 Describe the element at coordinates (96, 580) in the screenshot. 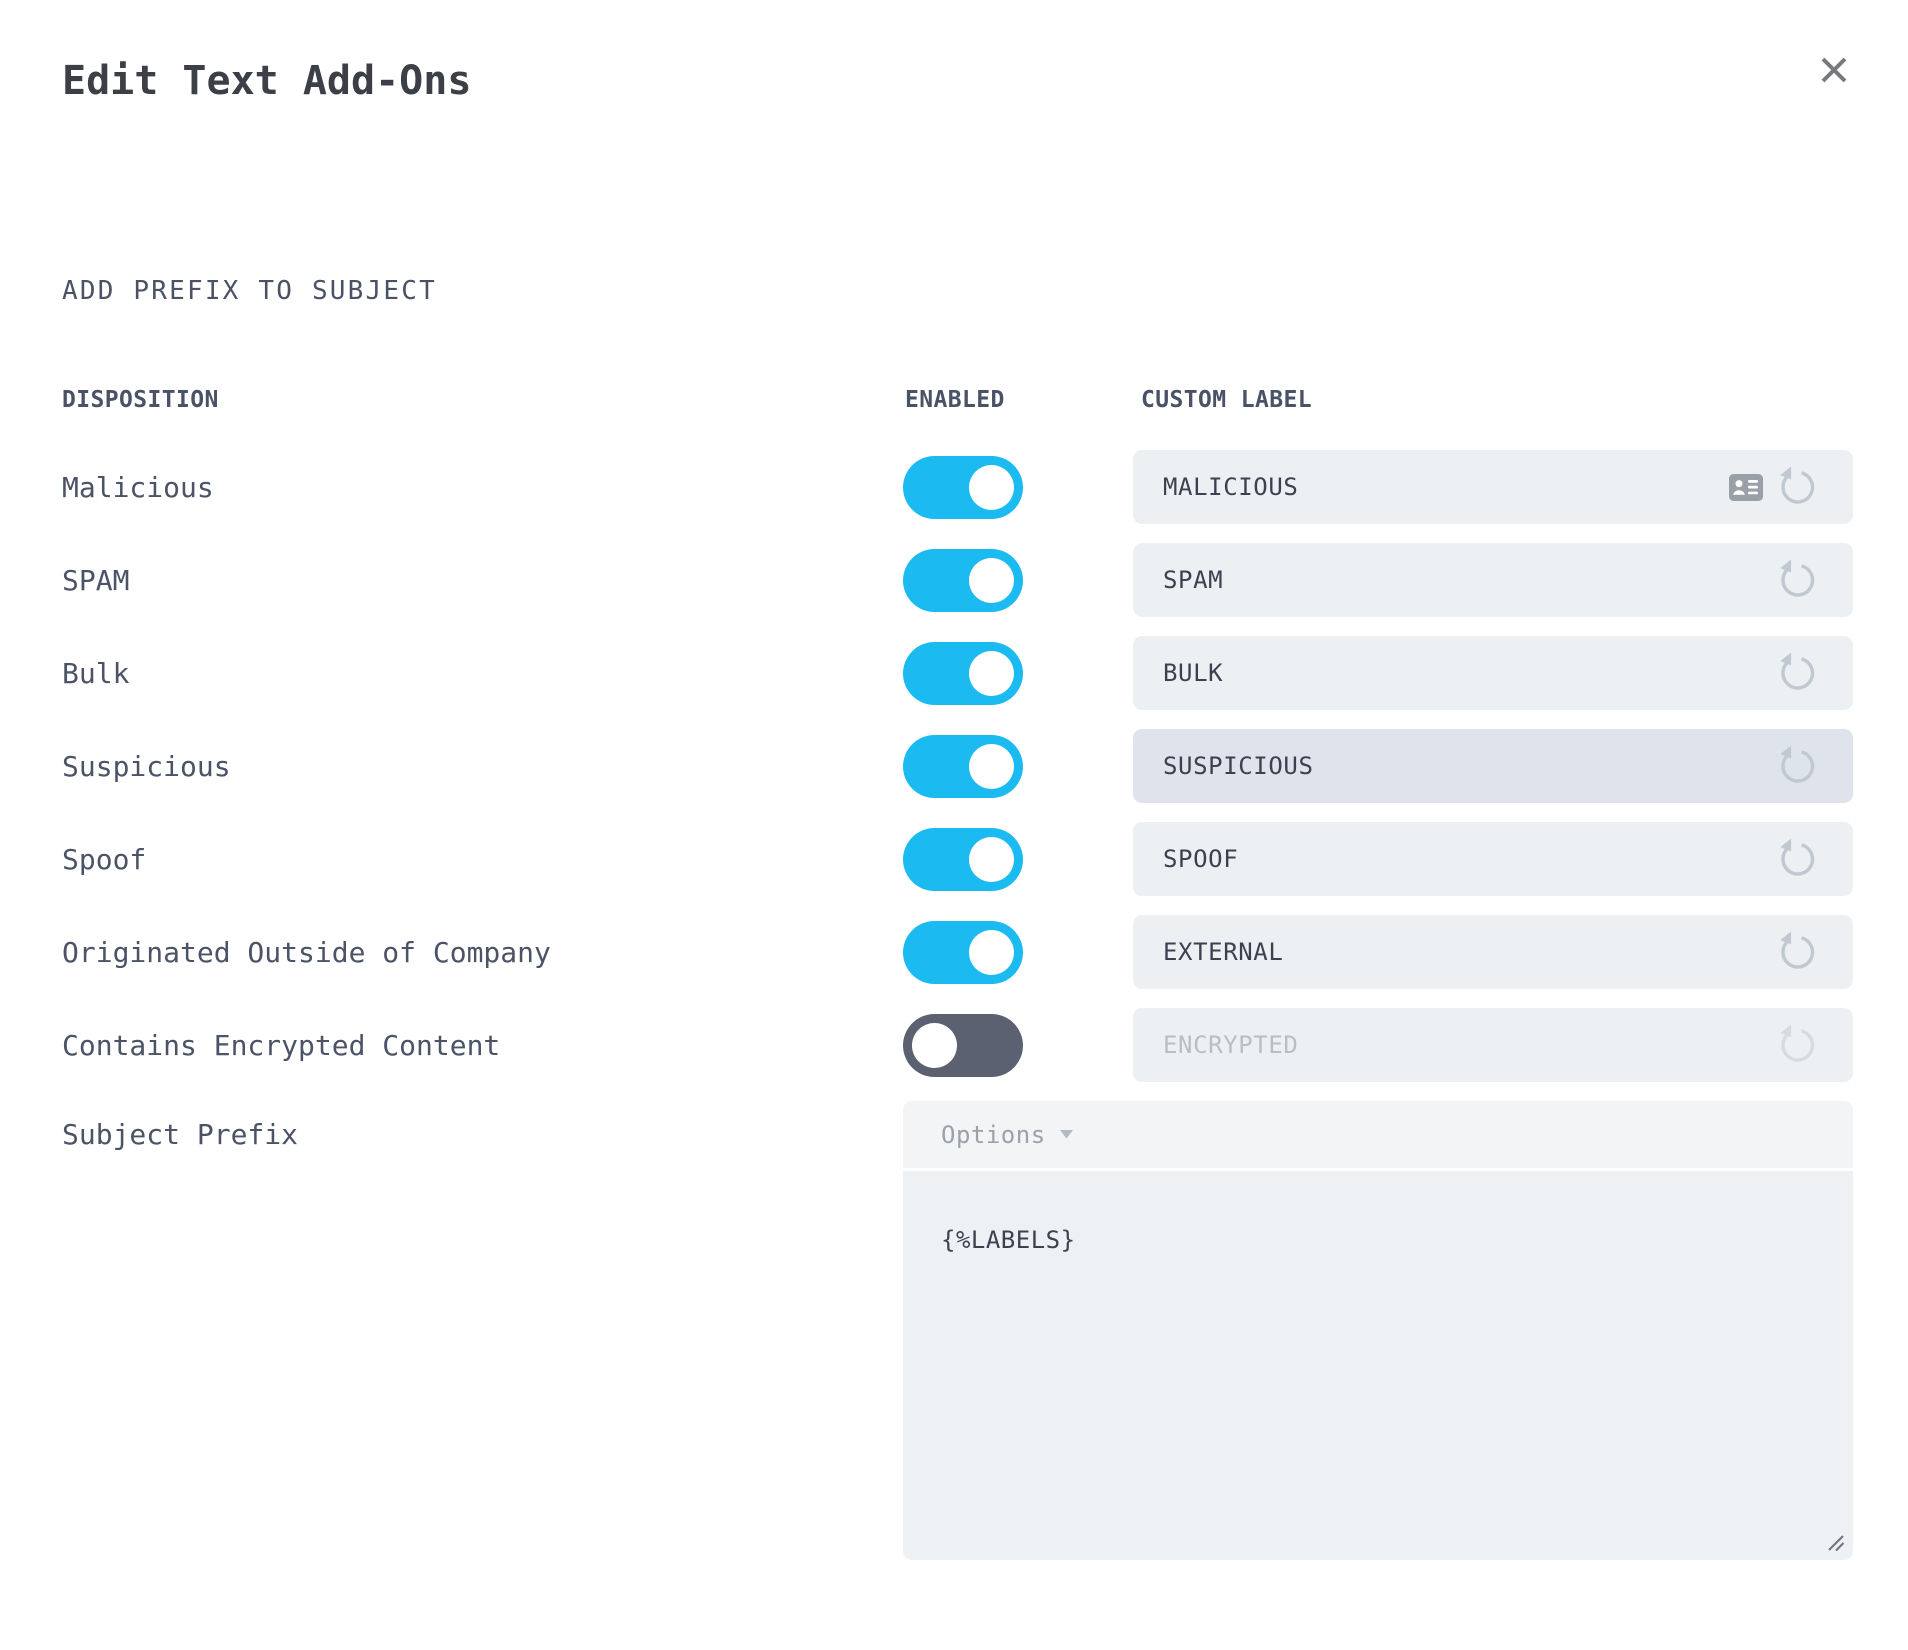

I see `disposition-label: SPAM` at that location.